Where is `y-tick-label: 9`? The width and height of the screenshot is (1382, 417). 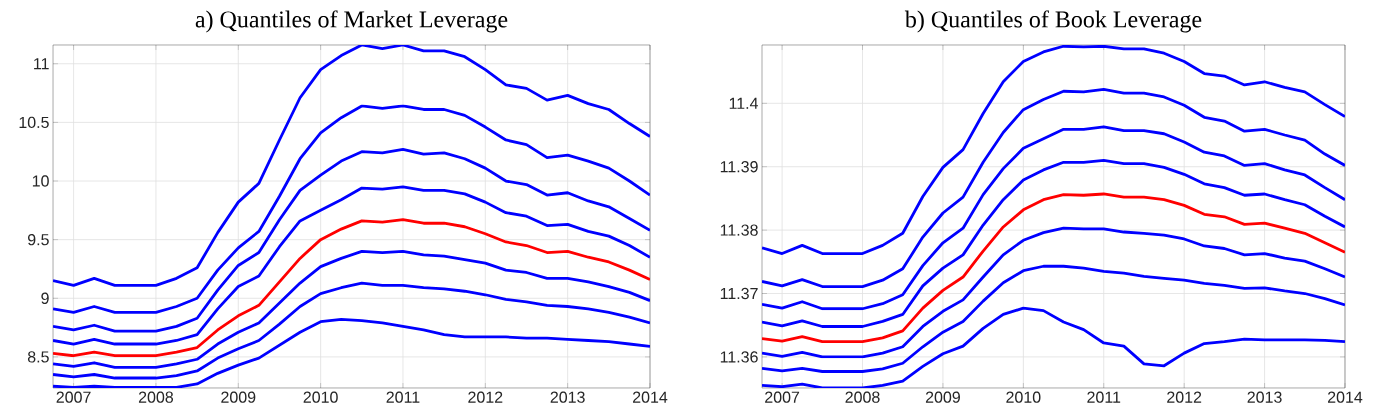
y-tick-label: 9 is located at coordinates (45, 298).